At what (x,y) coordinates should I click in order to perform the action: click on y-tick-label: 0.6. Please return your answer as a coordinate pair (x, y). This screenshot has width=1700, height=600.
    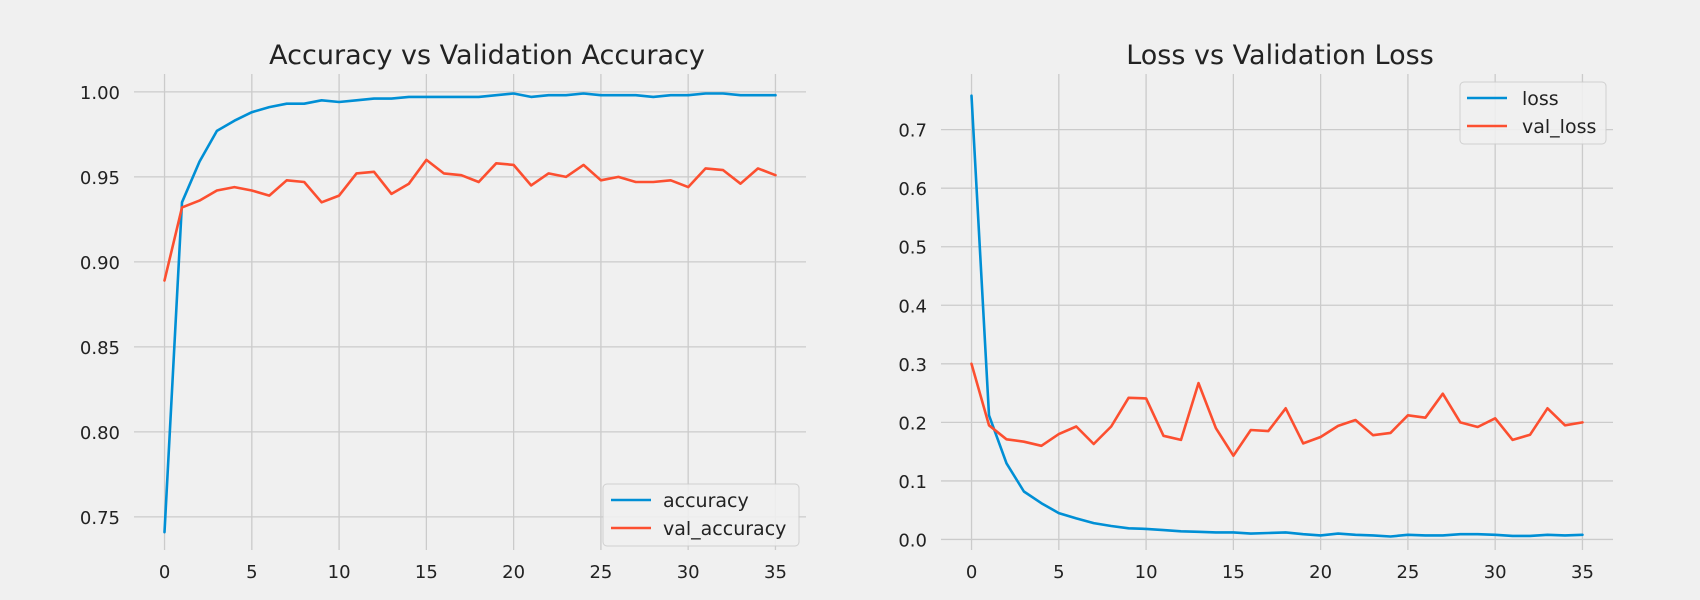
    Looking at the image, I should click on (912, 189).